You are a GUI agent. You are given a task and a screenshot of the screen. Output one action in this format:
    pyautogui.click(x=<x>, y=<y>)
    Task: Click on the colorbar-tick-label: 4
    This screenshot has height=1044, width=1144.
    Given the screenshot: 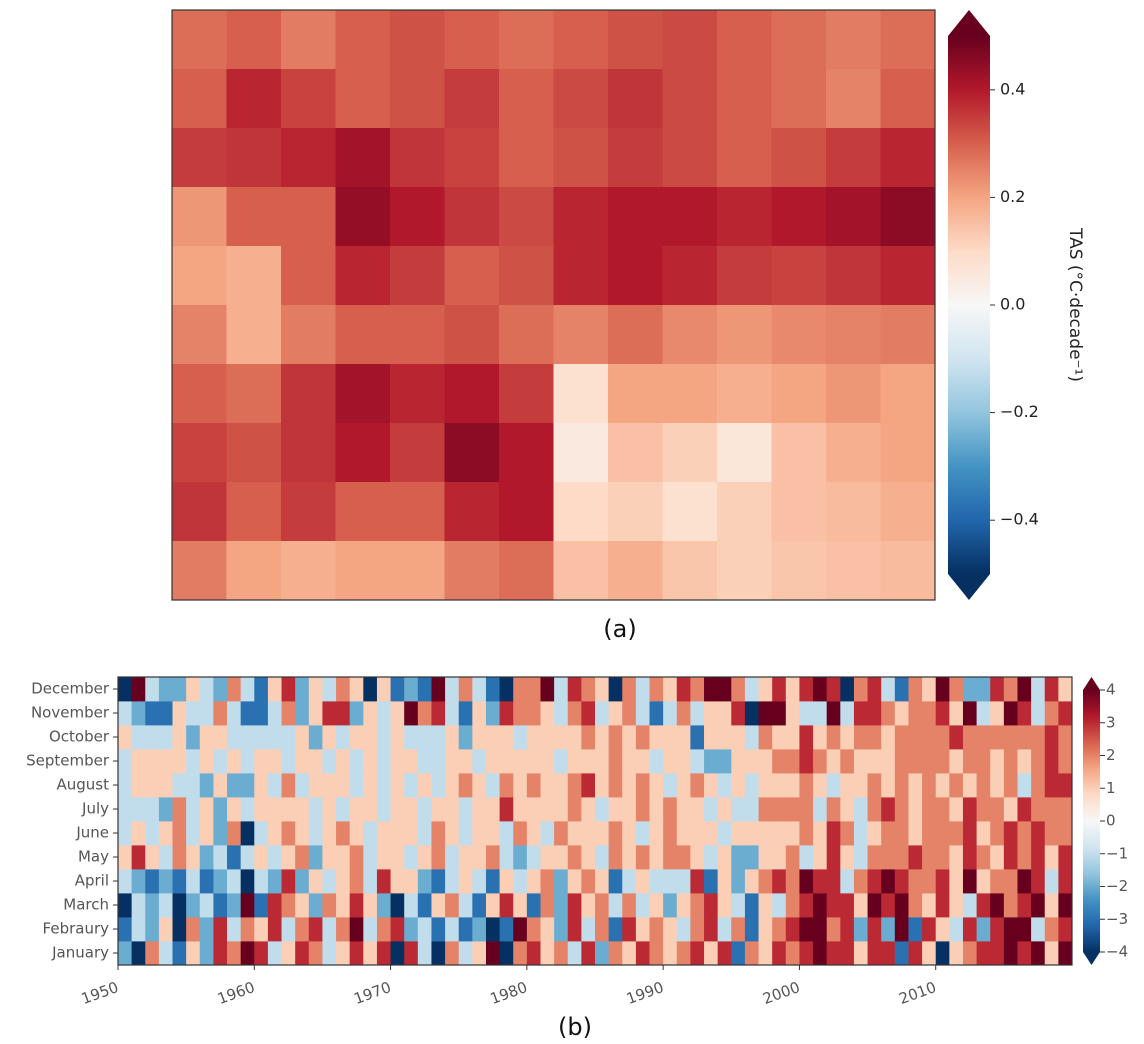 What is the action you would take?
    pyautogui.click(x=1111, y=690)
    